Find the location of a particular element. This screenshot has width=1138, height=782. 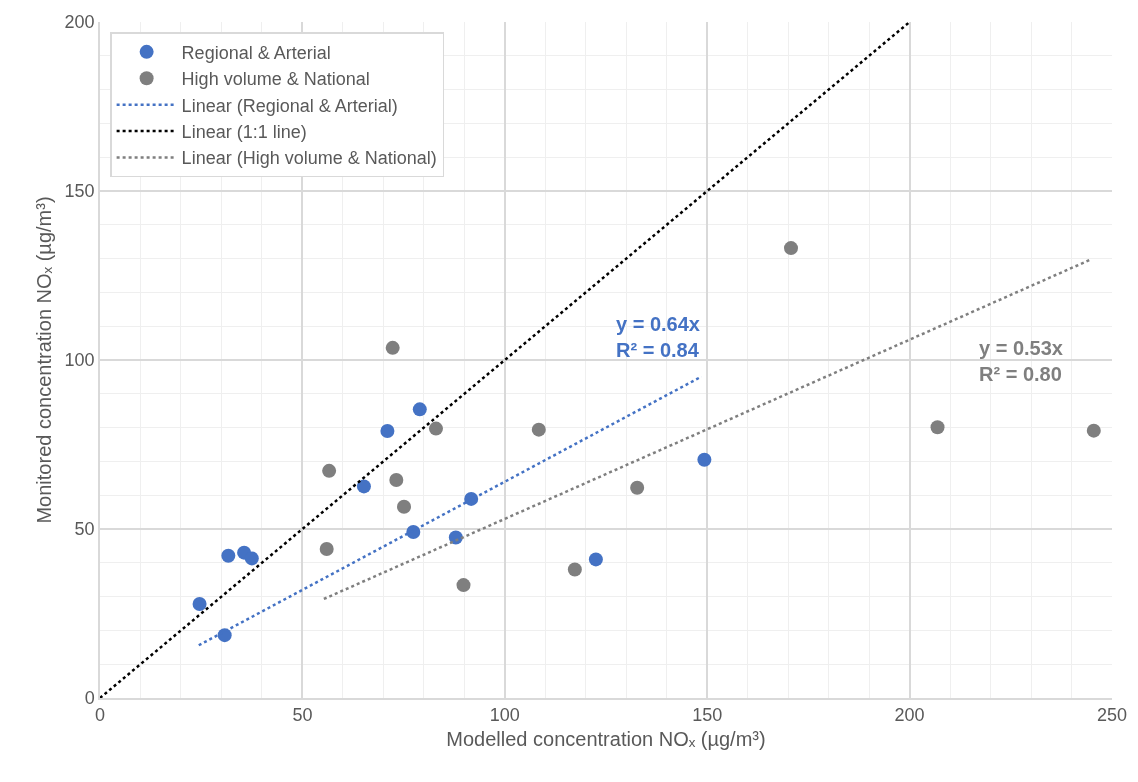

y-tick-label: 0 is located at coordinates (89, 698).